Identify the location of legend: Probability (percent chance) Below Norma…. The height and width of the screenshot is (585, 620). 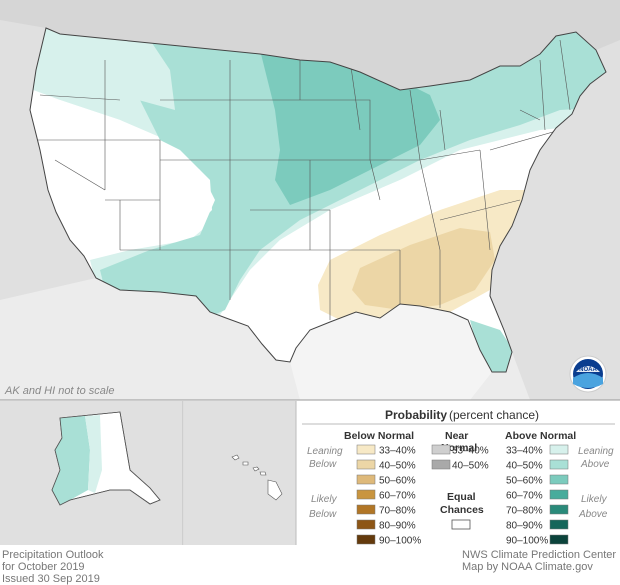
(458, 477).